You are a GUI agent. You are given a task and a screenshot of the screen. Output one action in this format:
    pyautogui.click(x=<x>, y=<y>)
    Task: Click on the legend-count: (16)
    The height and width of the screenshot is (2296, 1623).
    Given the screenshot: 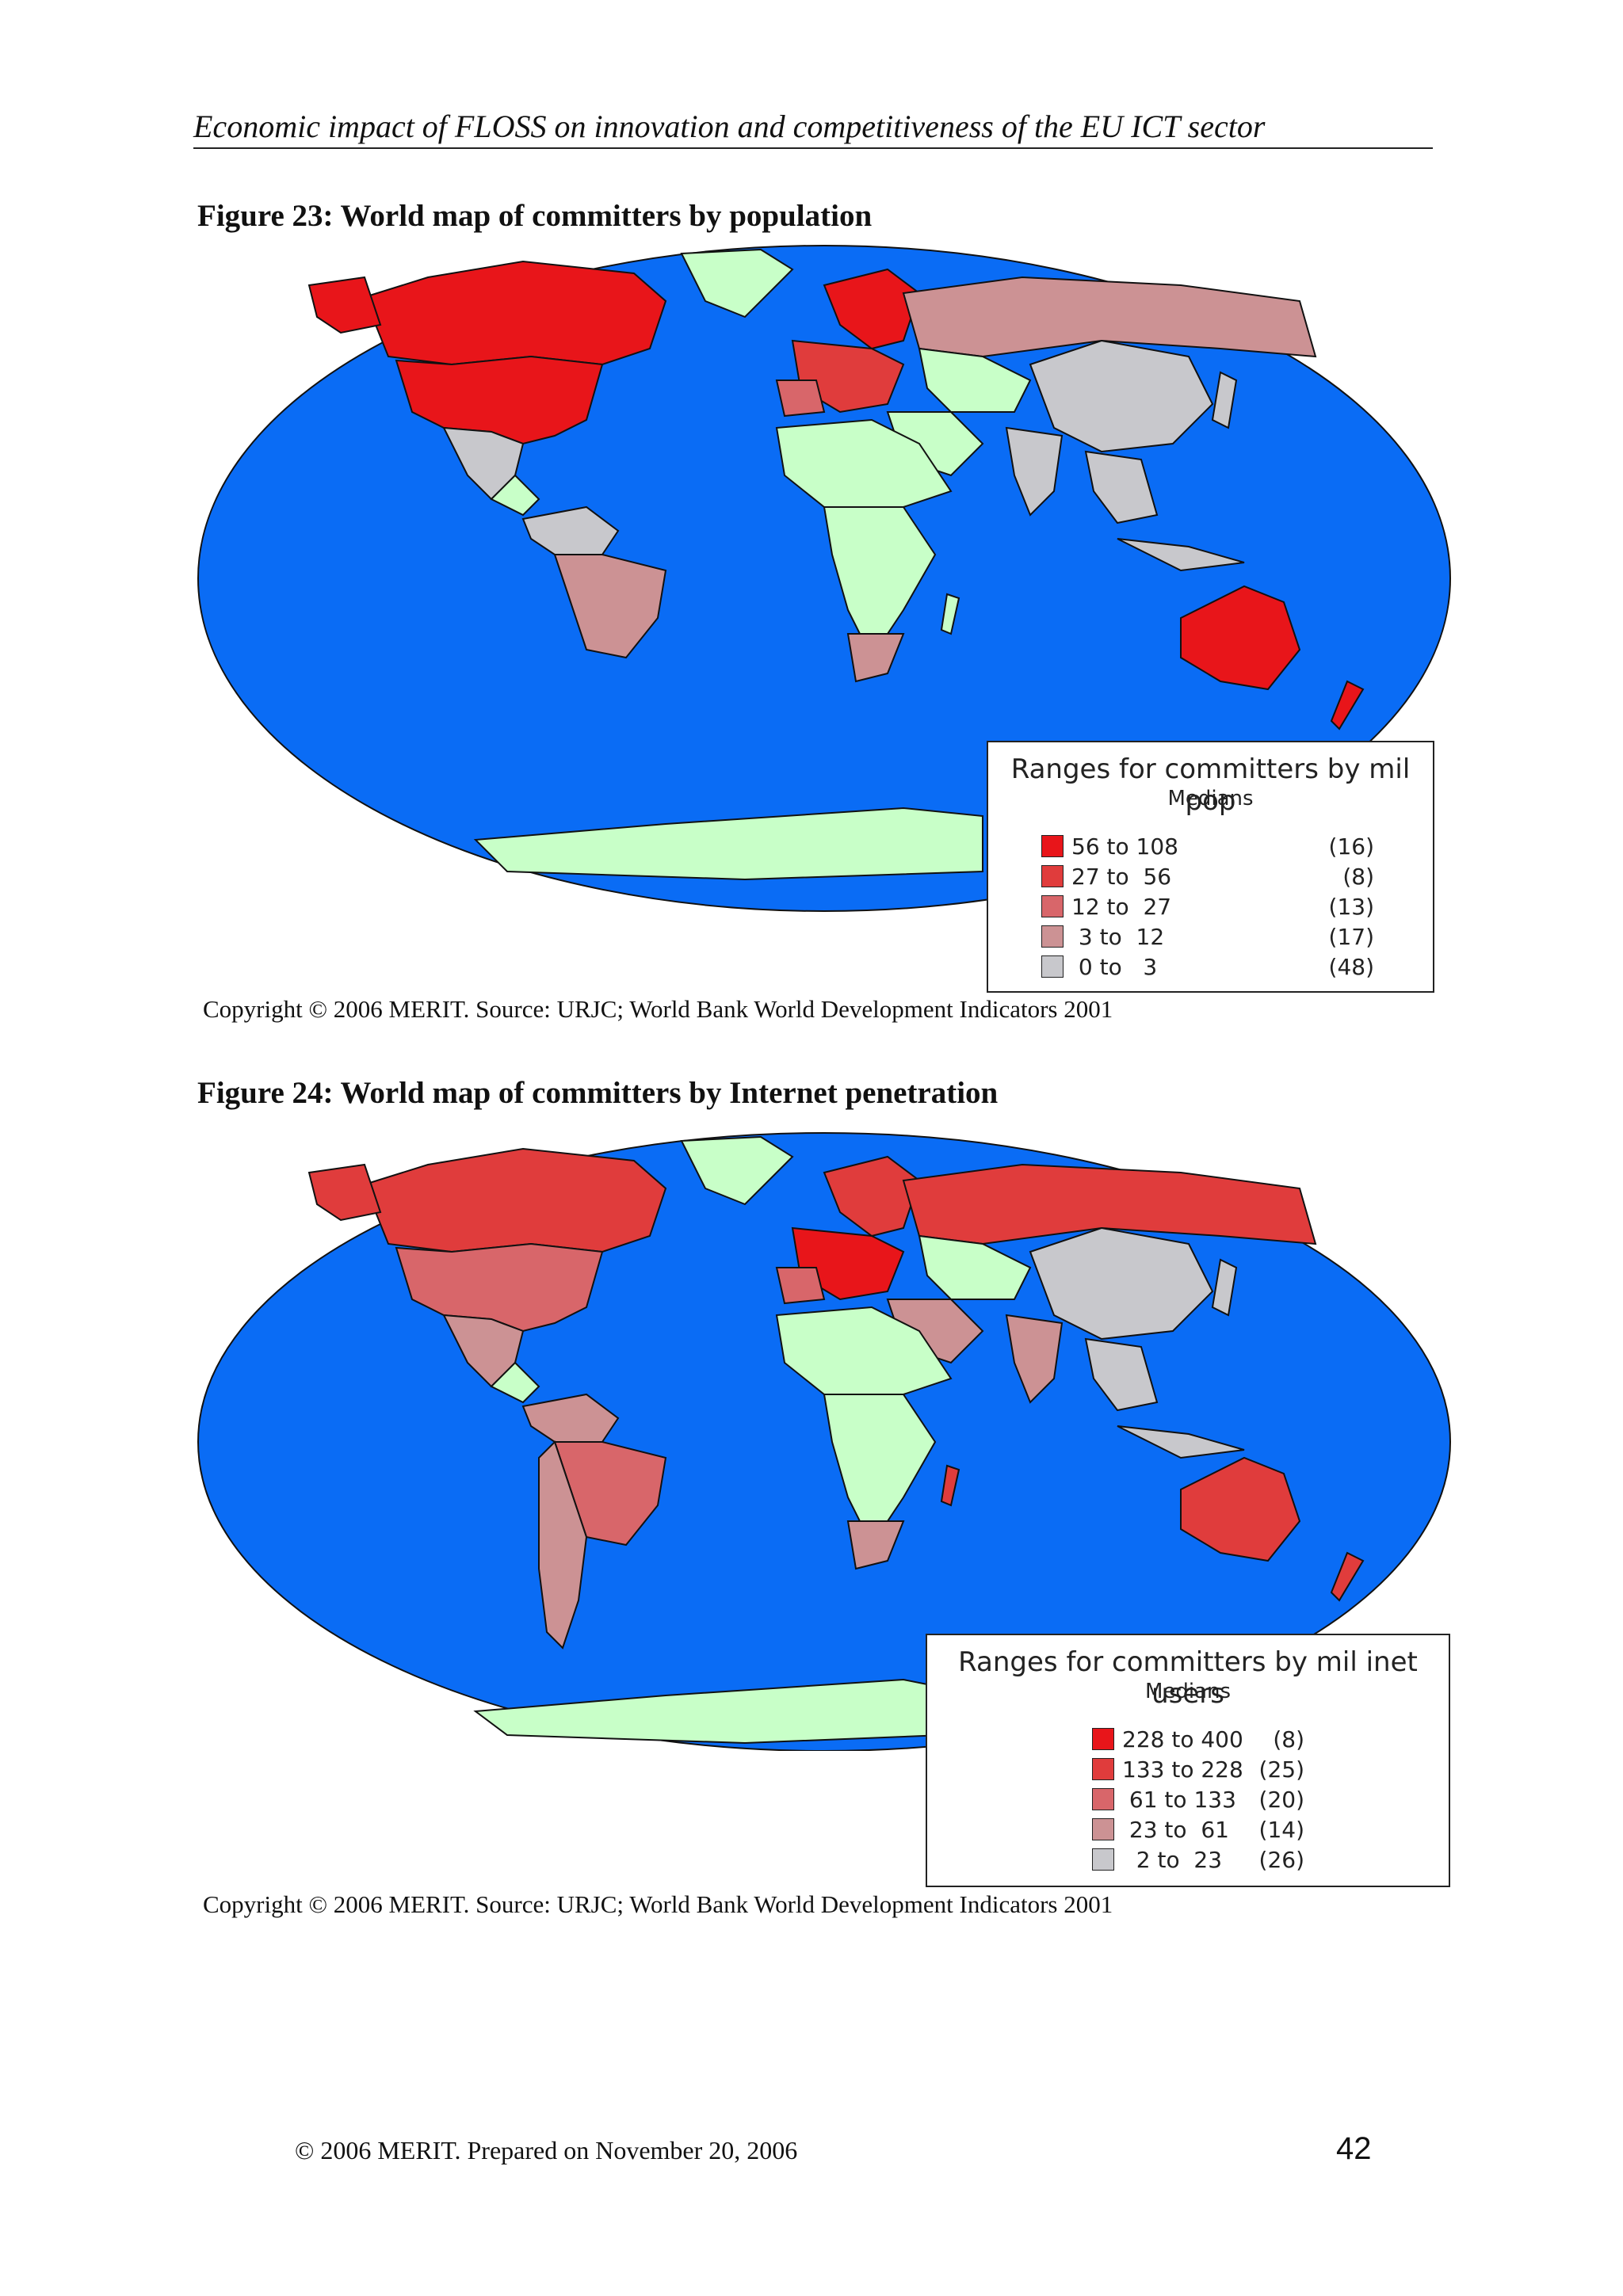 What is the action you would take?
    pyautogui.click(x=1351, y=846)
    